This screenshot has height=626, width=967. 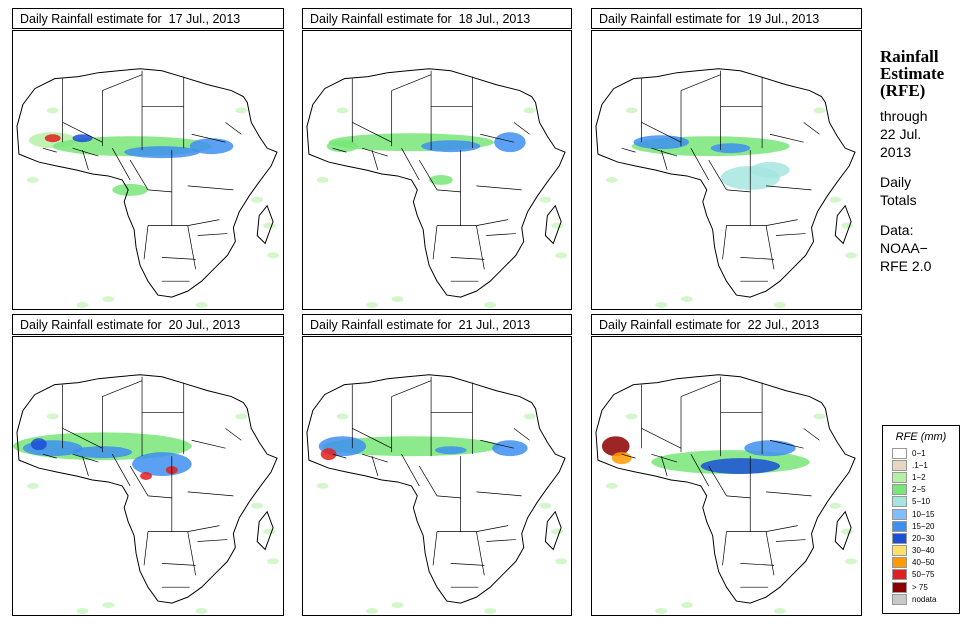 What do you see at coordinates (898, 200) in the screenshot?
I see `side-totals: Totals` at bounding box center [898, 200].